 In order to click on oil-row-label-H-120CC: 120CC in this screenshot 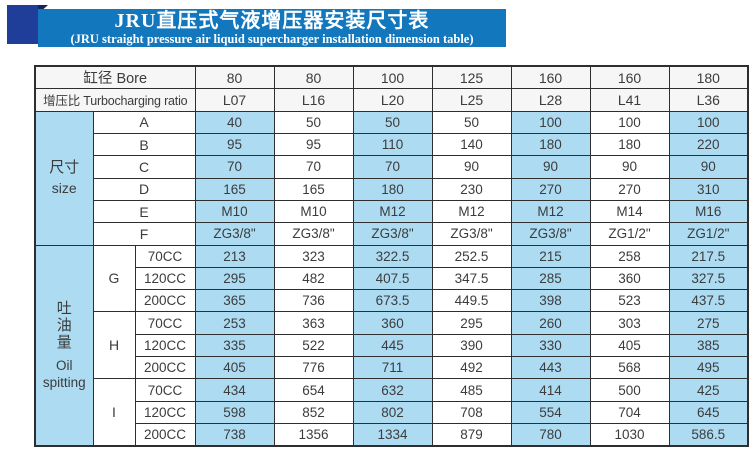, I will do `click(165, 345)`.